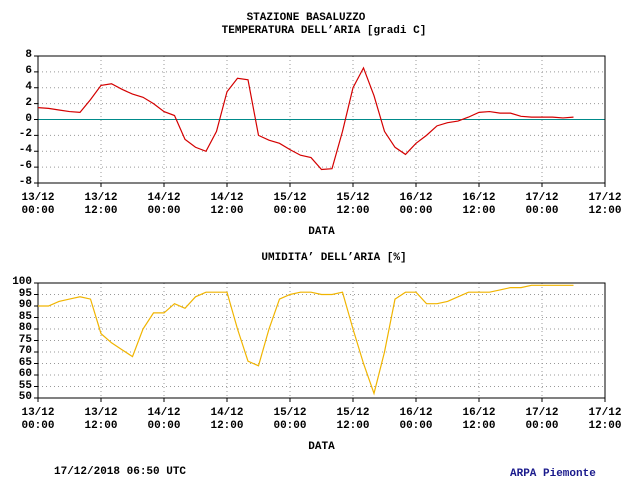  What do you see at coordinates (25, 166) in the screenshot?
I see `y-tick-label: -6` at bounding box center [25, 166].